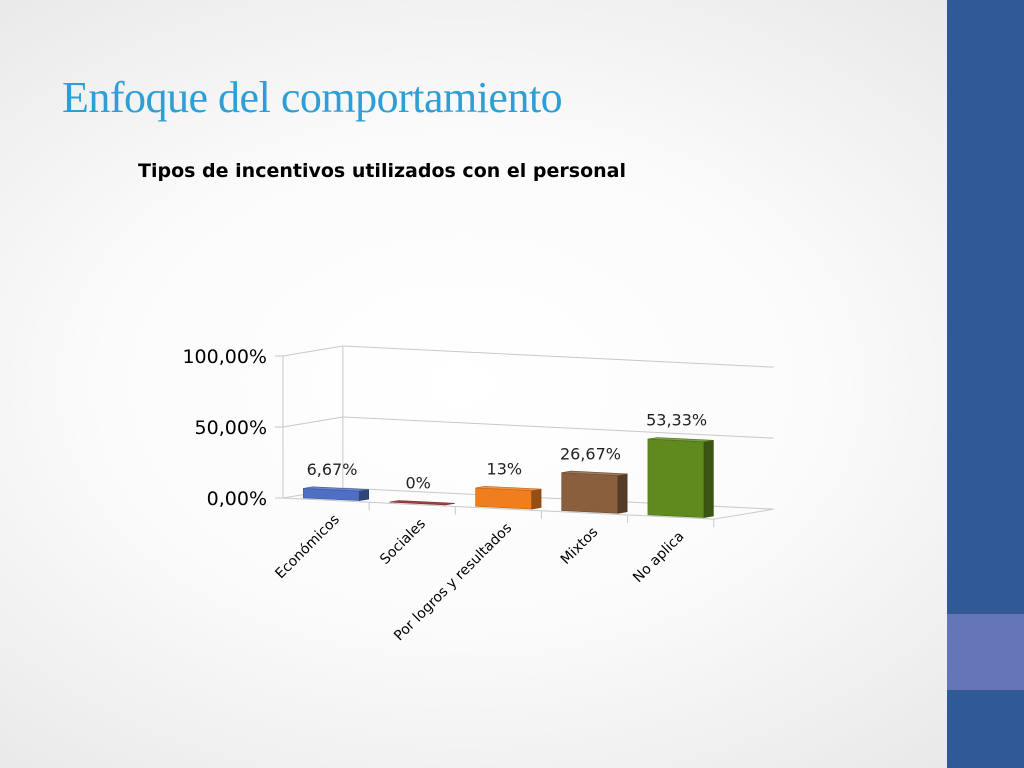 This screenshot has height=768, width=1024. What do you see at coordinates (224, 357) in the screenshot?
I see `y-tick-label: 100,00%` at bounding box center [224, 357].